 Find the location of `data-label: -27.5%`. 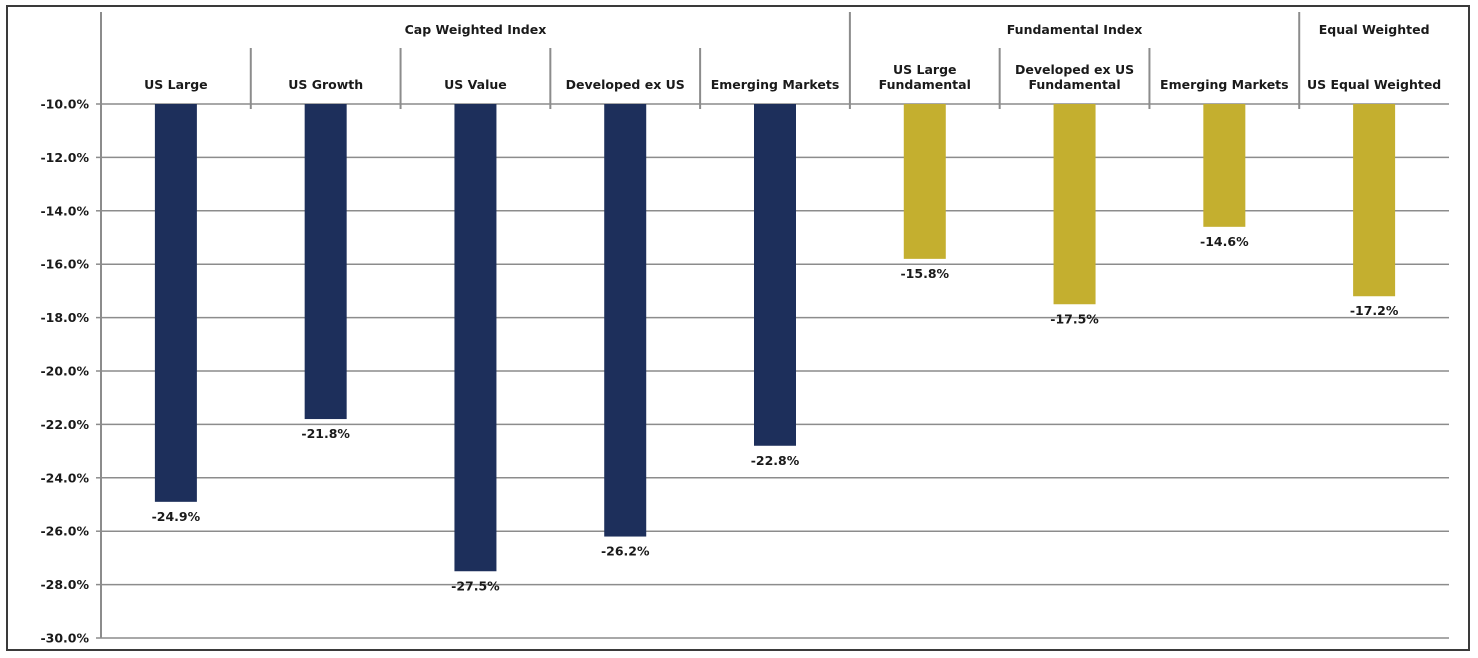

data-label: -27.5% is located at coordinates (475, 585).